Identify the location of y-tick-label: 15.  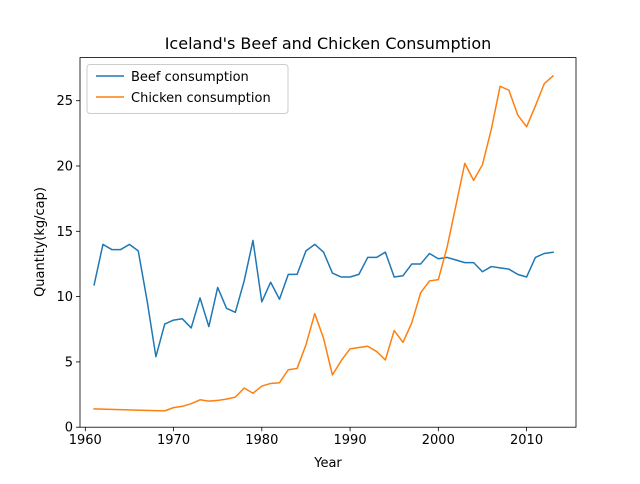
(64, 232).